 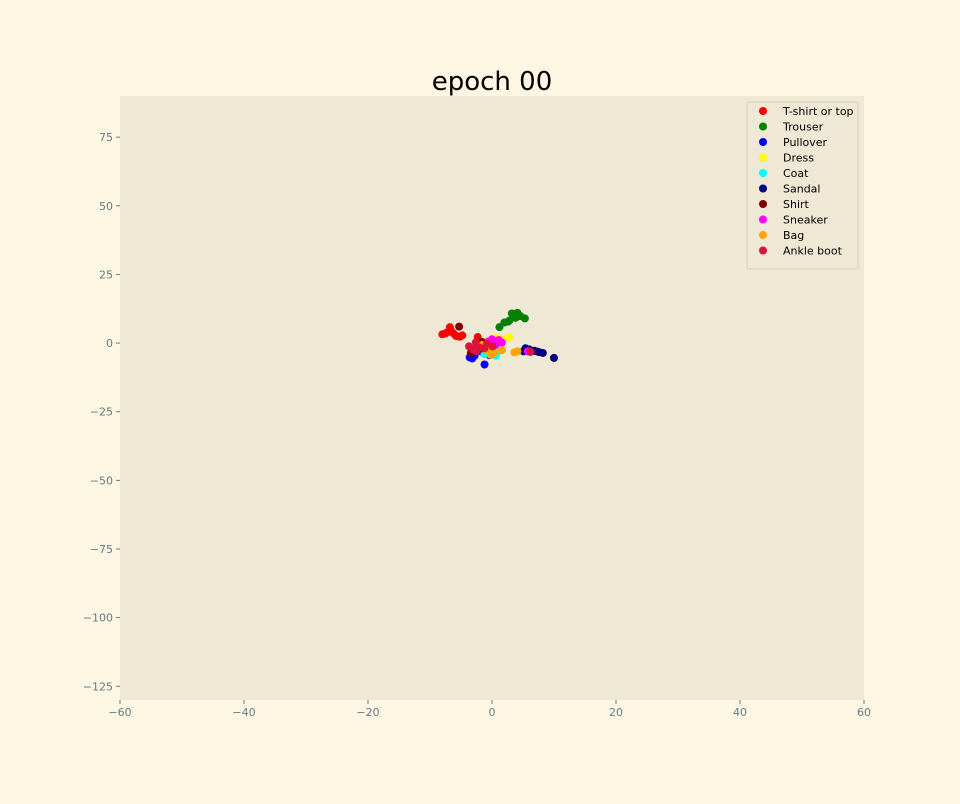 I want to click on y-tick-label: −25, so click(x=101, y=412).